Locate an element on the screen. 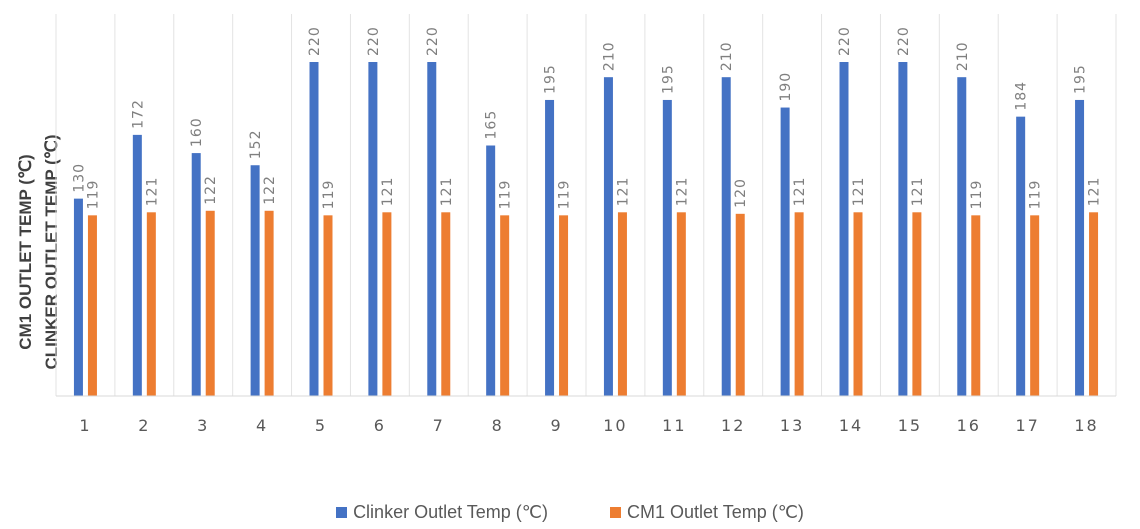 The image size is (1140, 529). x-tick-label: 4 is located at coordinates (262, 425).